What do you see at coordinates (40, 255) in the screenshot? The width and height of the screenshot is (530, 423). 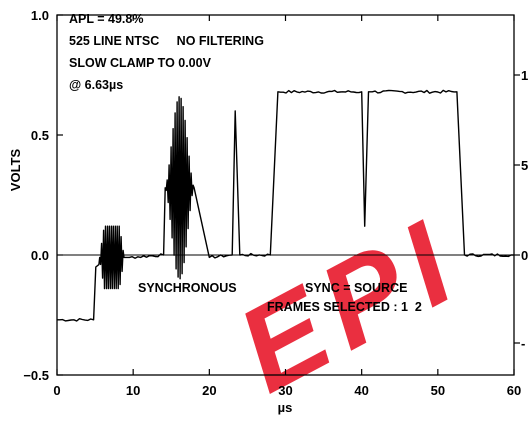 I see `y-tick-label: 0.0` at bounding box center [40, 255].